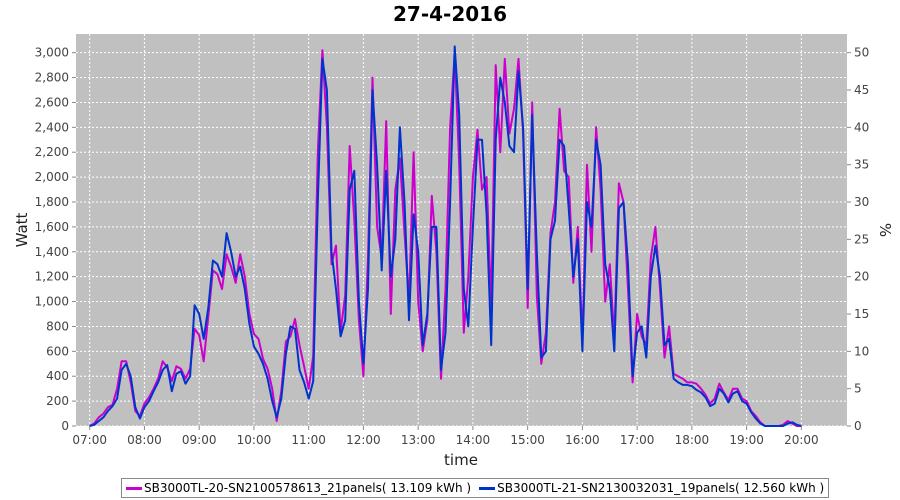 This screenshot has height=500, width=900. Describe the element at coordinates (52, 277) in the screenshot. I see `y-tick-label: 1,200` at that location.